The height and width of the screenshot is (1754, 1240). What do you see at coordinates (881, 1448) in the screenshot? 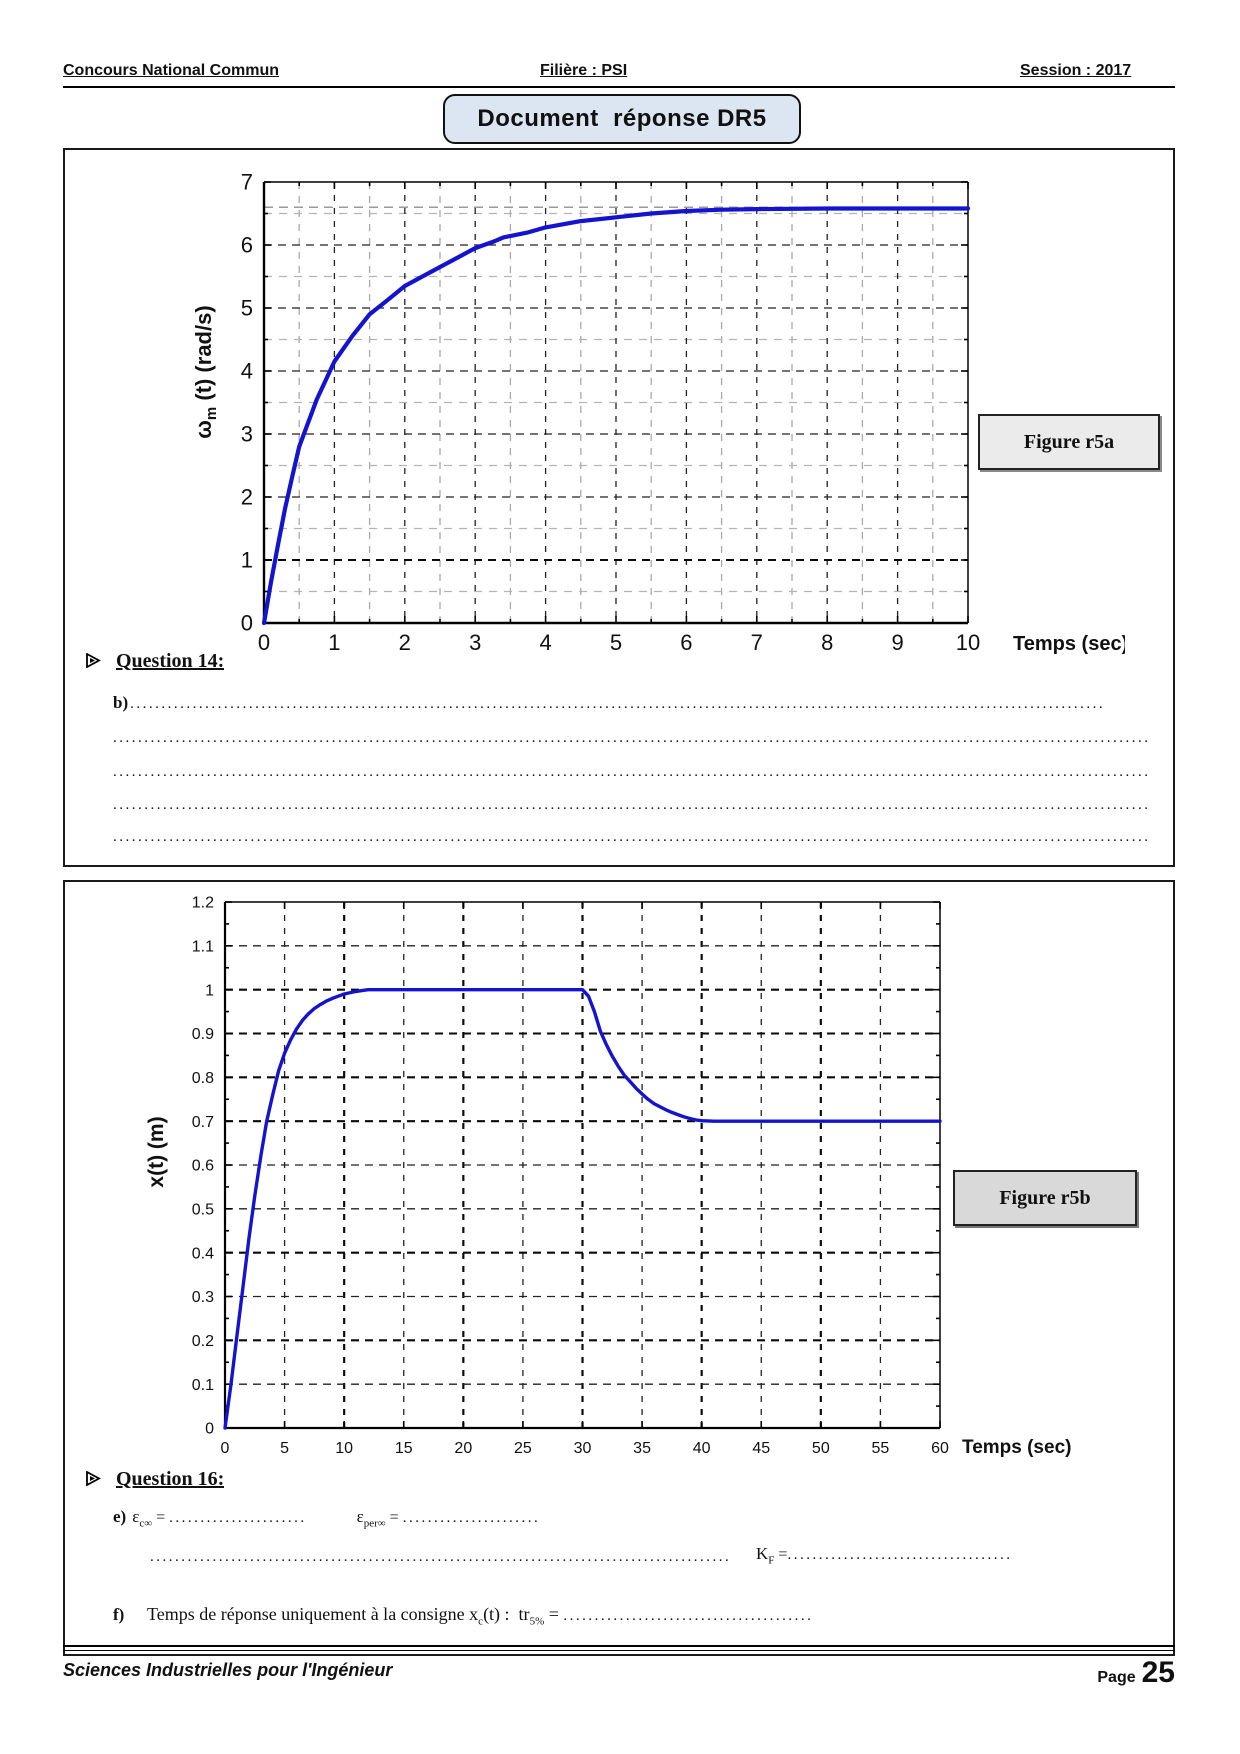
I see `svg-text: 55` at bounding box center [881, 1448].